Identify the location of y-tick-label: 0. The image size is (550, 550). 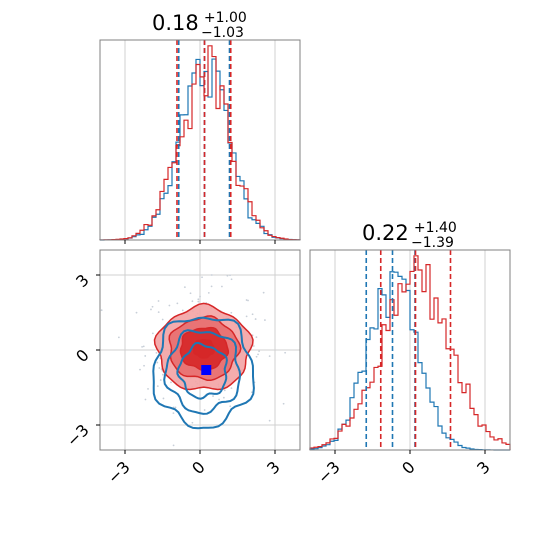
(82, 355).